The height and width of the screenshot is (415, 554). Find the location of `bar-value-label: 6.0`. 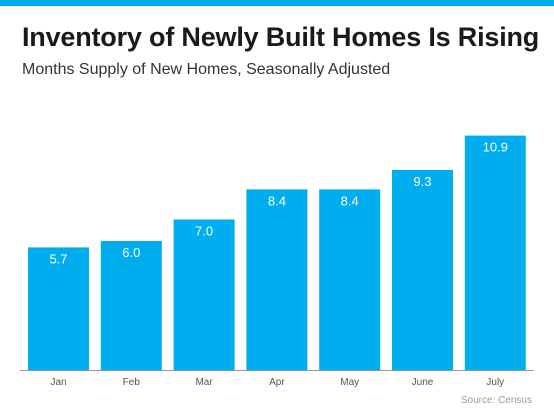

bar-value-label: 6.0 is located at coordinates (131, 252).